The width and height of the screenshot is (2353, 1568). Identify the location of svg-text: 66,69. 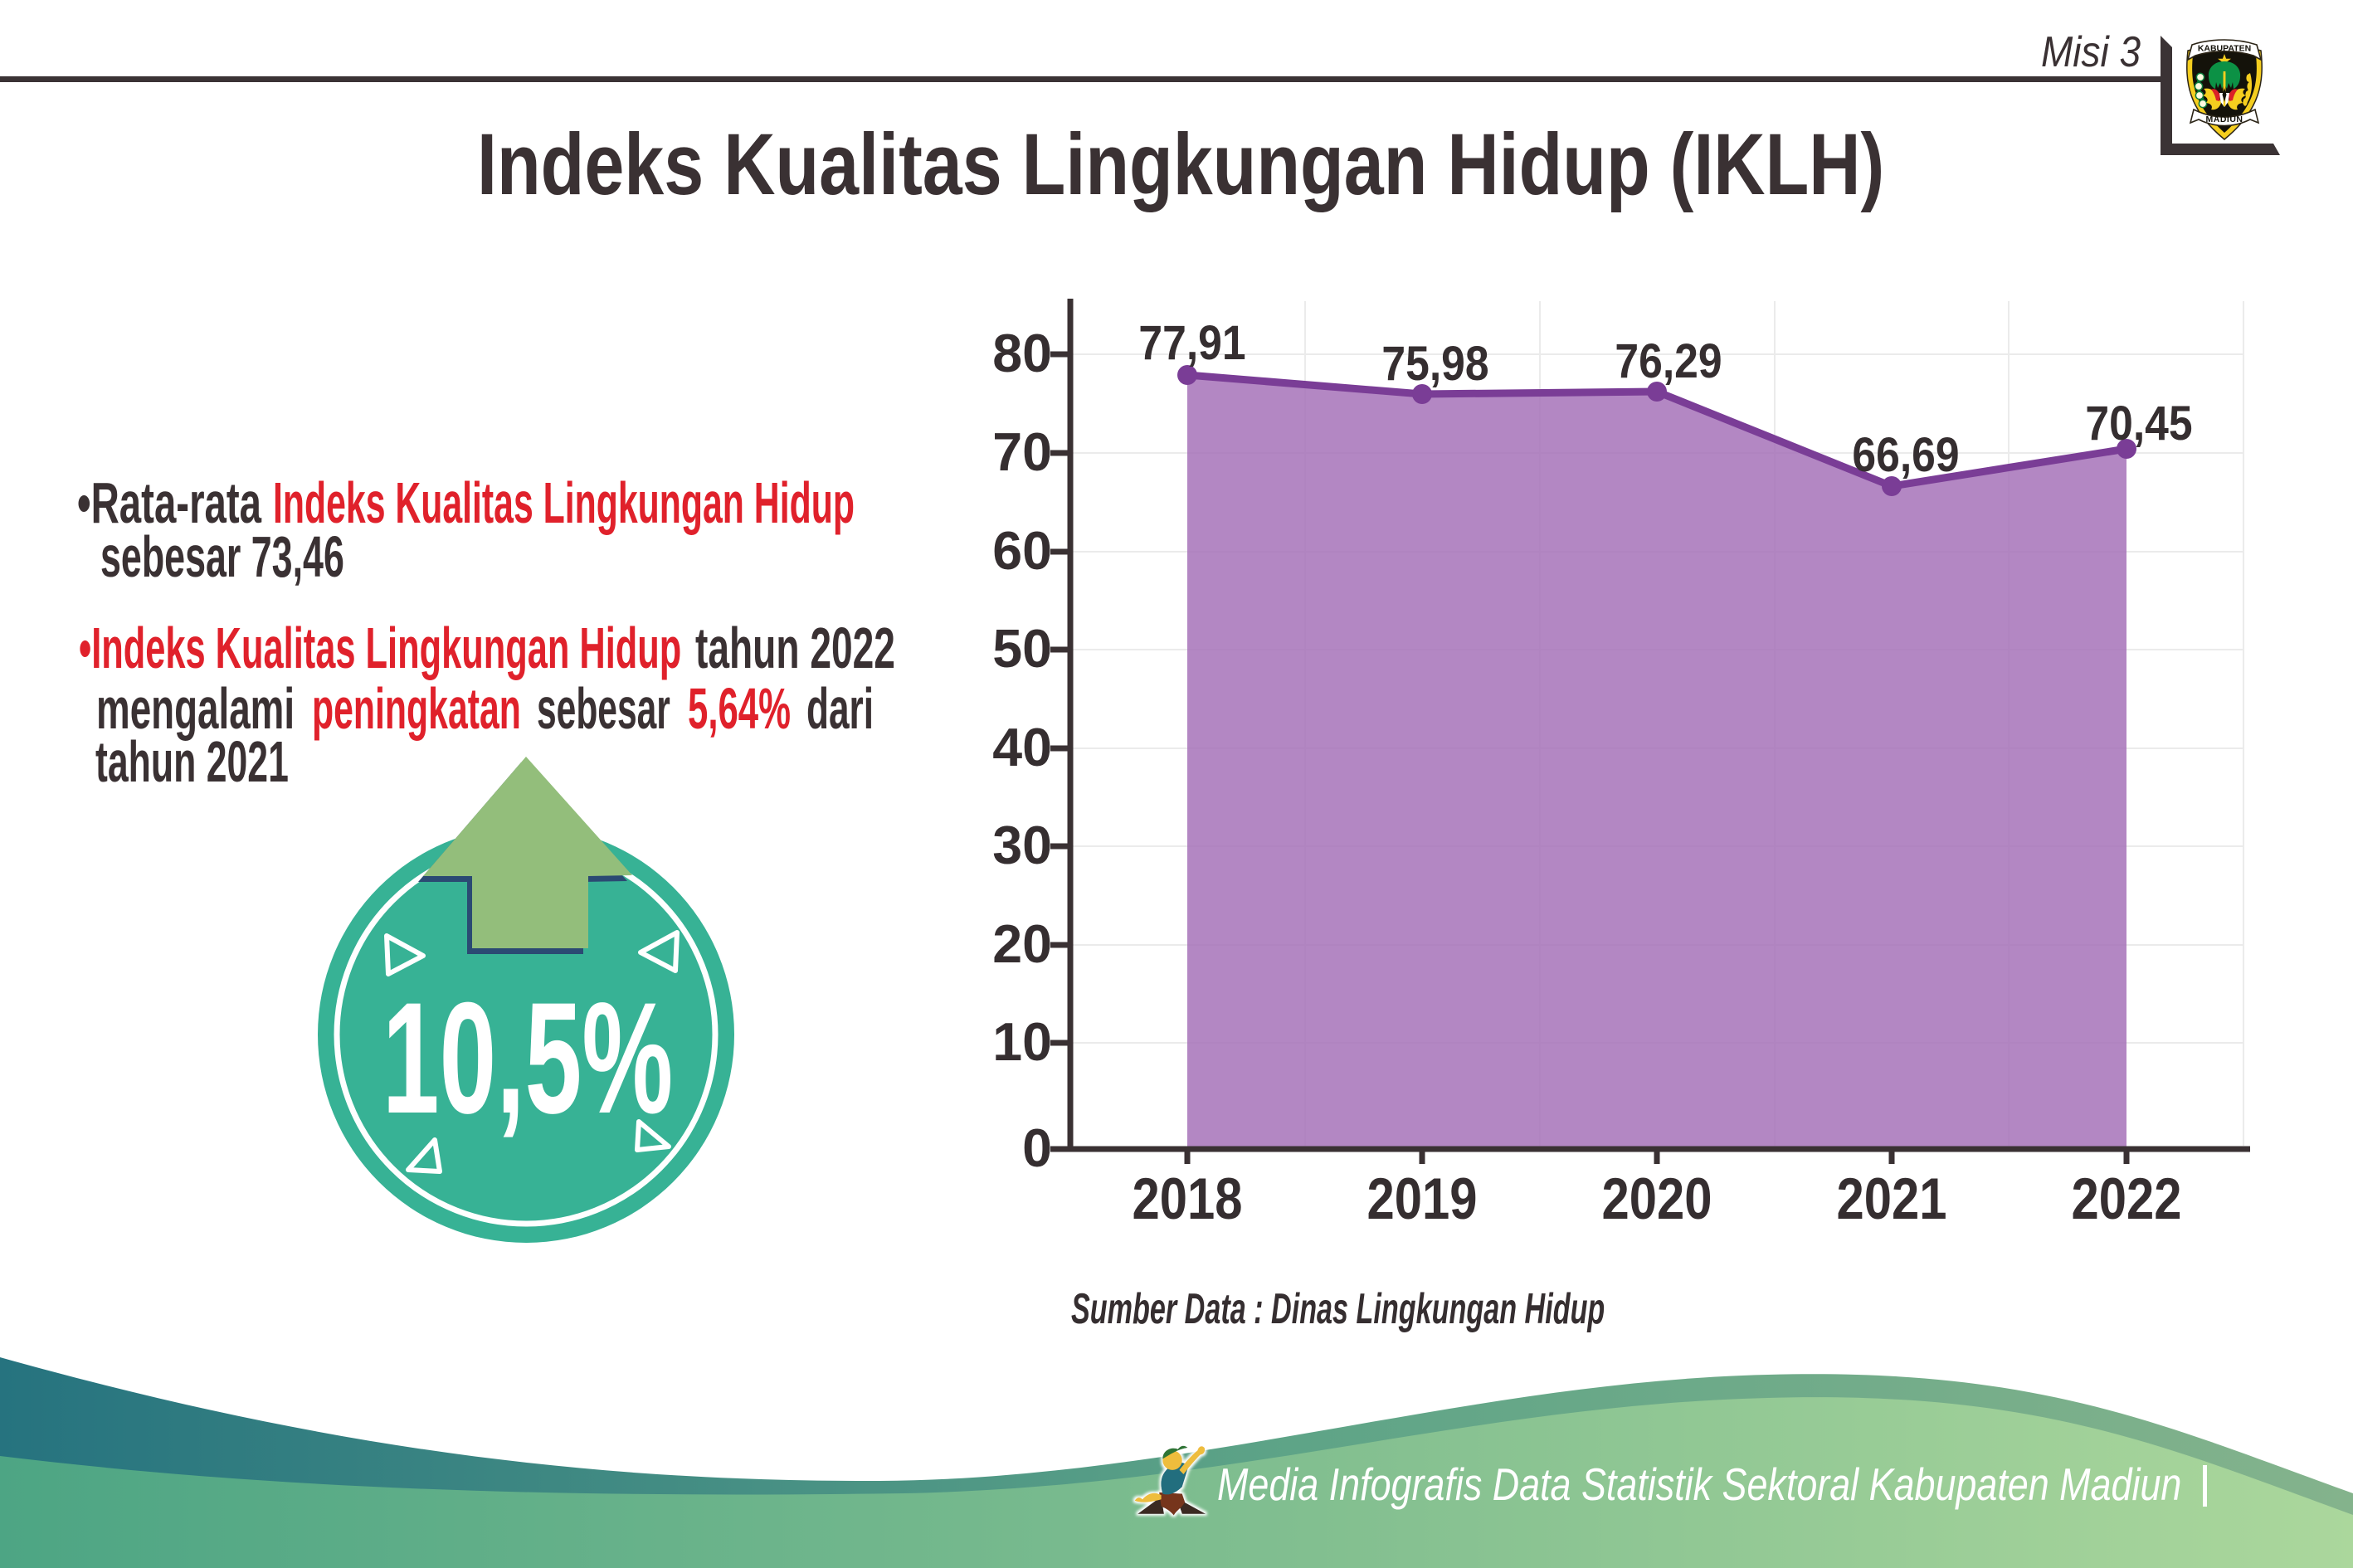
(1905, 454).